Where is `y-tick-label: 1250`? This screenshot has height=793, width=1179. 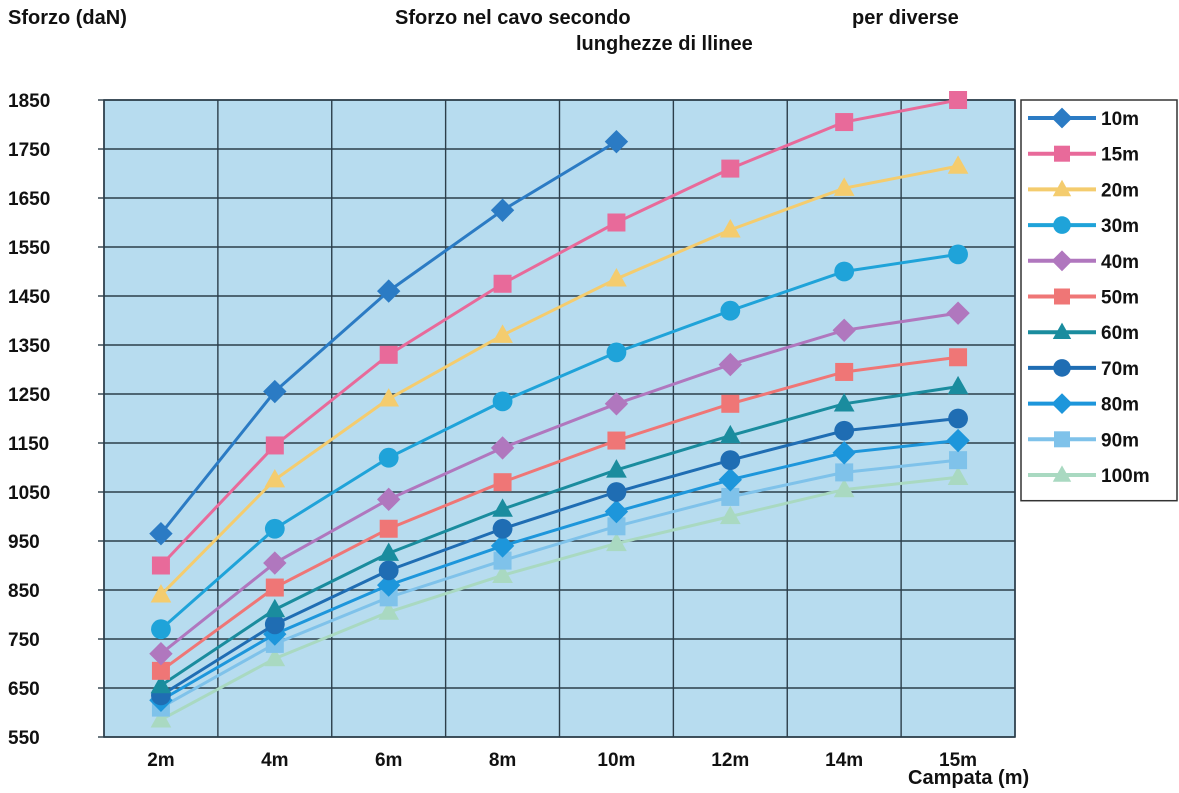
y-tick-label: 1250 is located at coordinates (29, 395).